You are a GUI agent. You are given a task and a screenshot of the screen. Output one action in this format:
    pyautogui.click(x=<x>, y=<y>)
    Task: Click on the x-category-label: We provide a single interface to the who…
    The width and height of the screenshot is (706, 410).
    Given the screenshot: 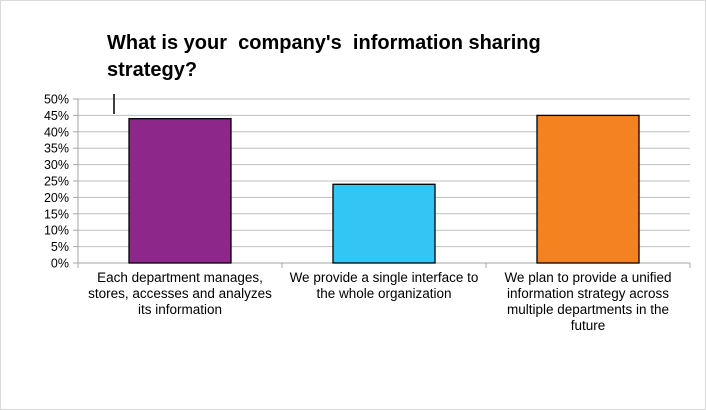 What is the action you would take?
    pyautogui.click(x=384, y=285)
    